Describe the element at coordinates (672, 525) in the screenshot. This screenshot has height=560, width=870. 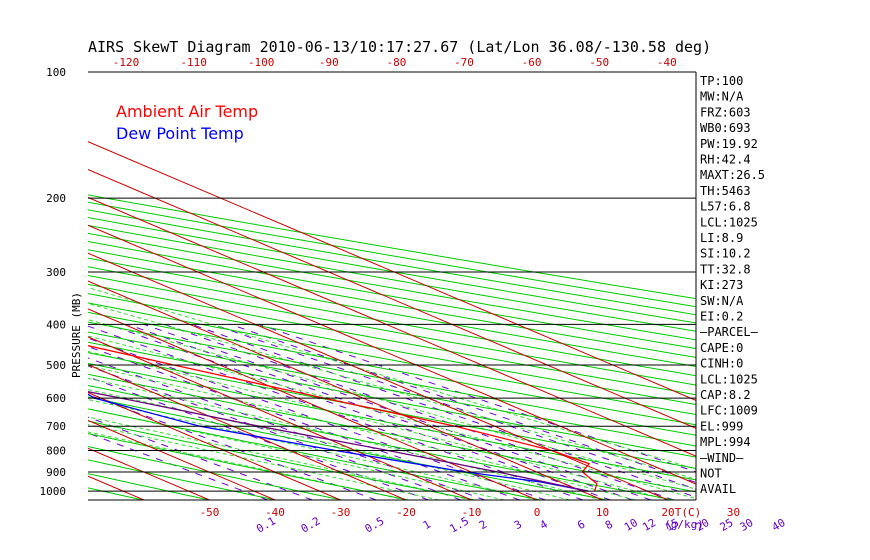
I see `mixing-ratio-tick-label: 15` at that location.